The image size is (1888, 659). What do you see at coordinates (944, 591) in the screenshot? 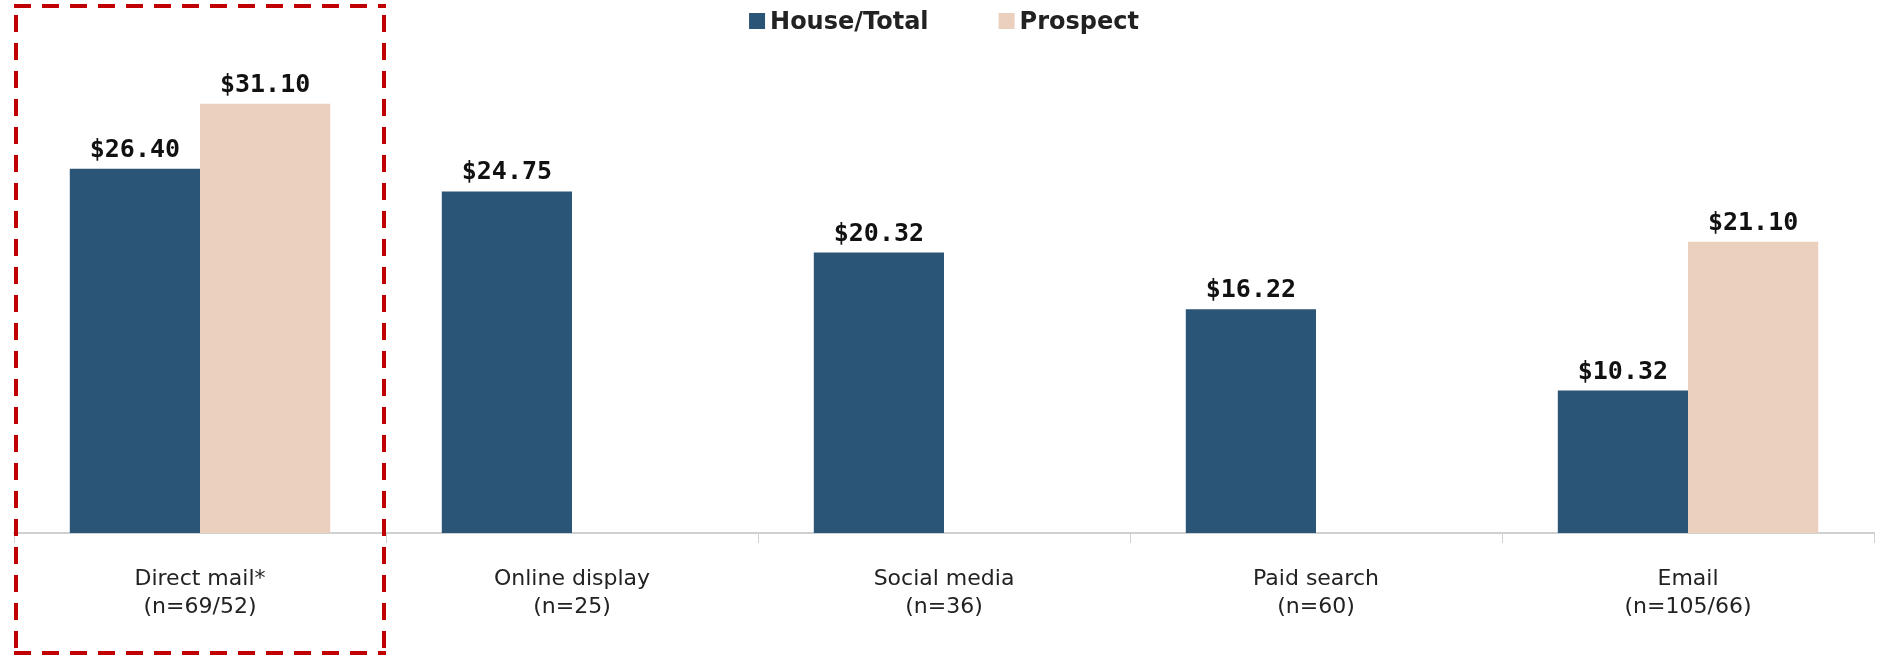
I see `x-tick-label: Social media (n=36)` at bounding box center [944, 591].